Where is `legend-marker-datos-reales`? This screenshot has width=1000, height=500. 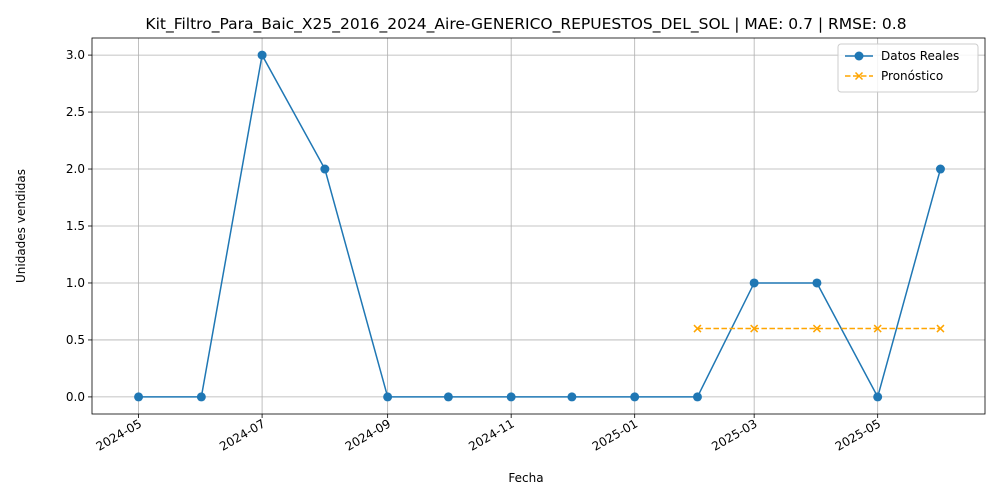 legend-marker-datos-reales is located at coordinates (859, 56).